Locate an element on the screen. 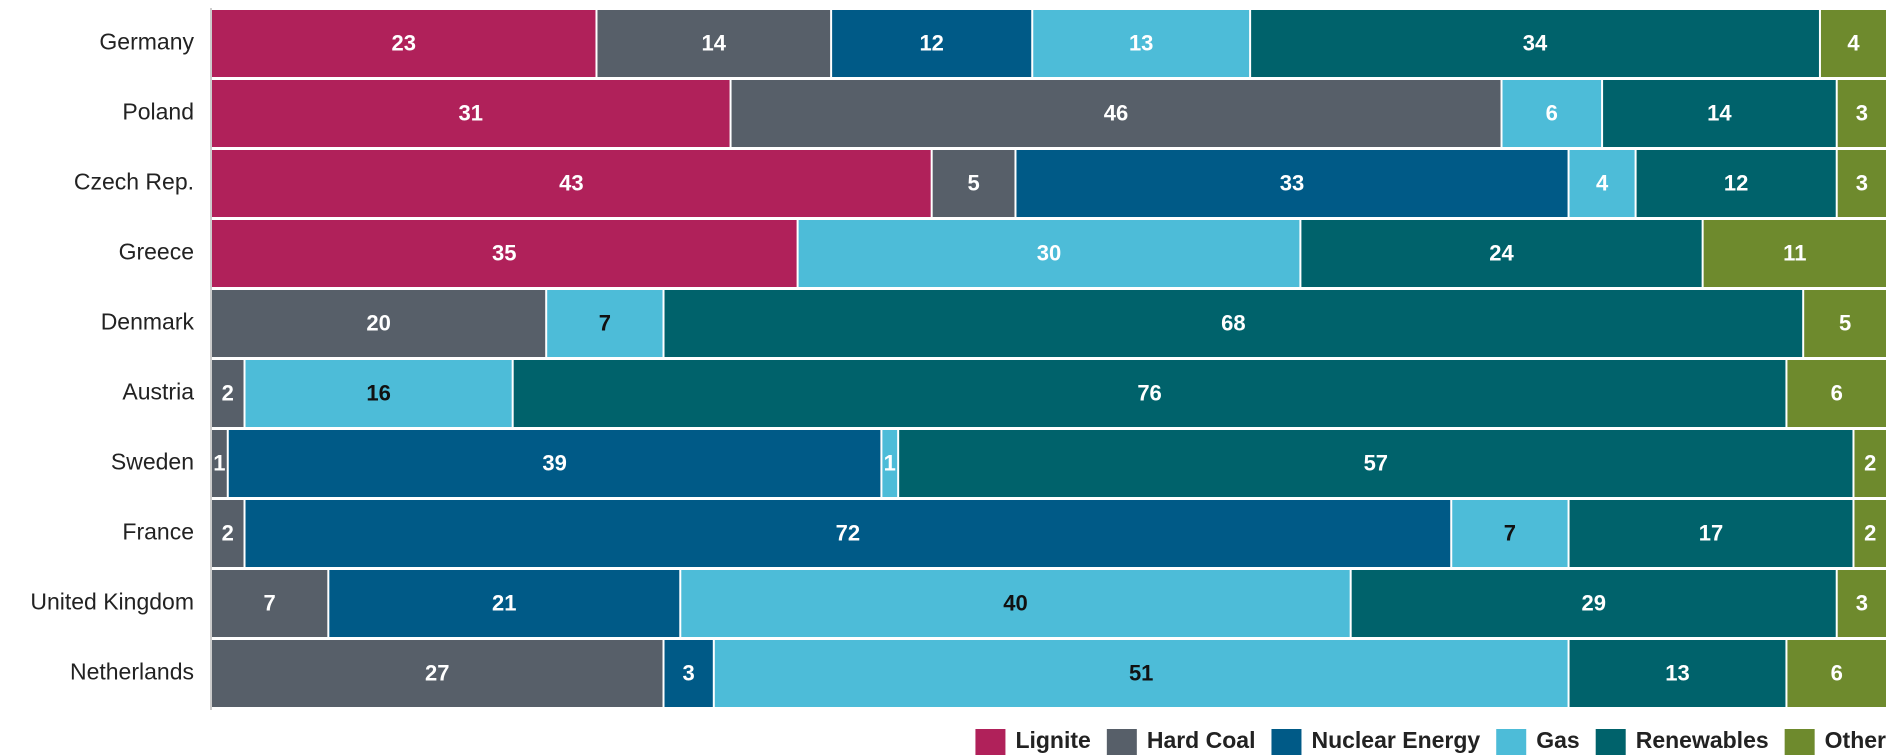 The height and width of the screenshot is (755, 1891). bar-value-label: 57 is located at coordinates (1376, 462).